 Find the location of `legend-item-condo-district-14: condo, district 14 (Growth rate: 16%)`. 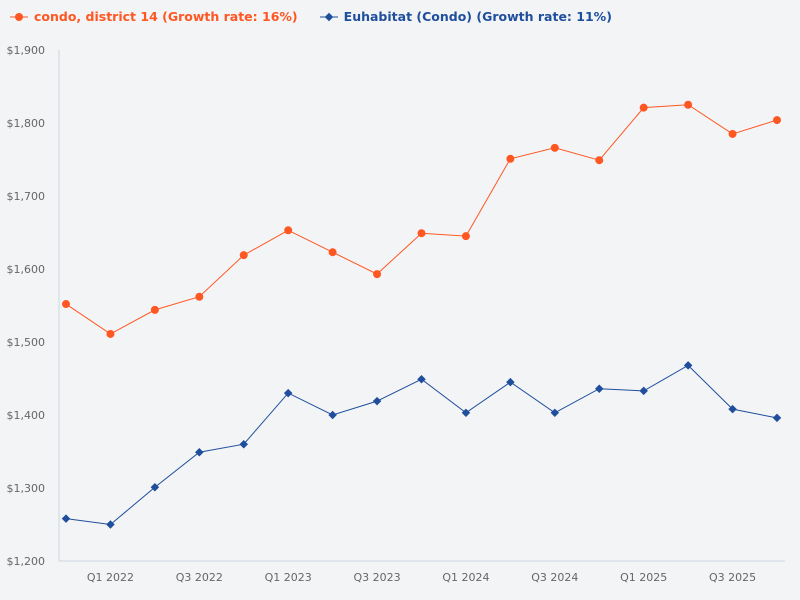

legend-item-condo-district-14: condo, district 14 (Growth rate: 16%) is located at coordinates (154, 16).